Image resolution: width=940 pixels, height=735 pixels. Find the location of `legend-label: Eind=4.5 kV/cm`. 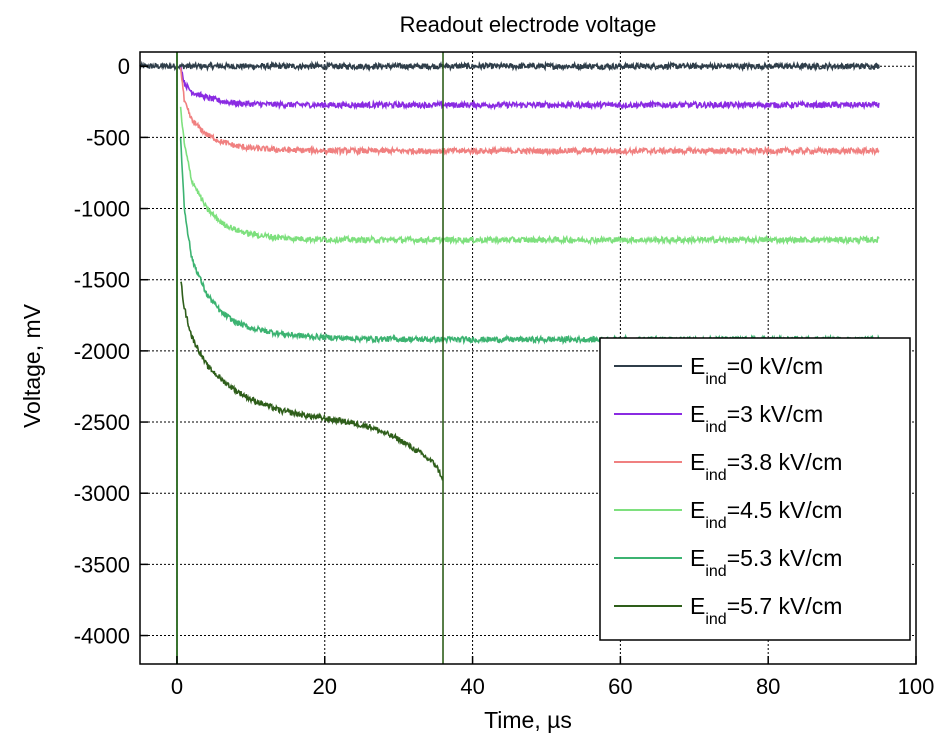

legend-label: Eind=4.5 kV/cm is located at coordinates (766, 514).